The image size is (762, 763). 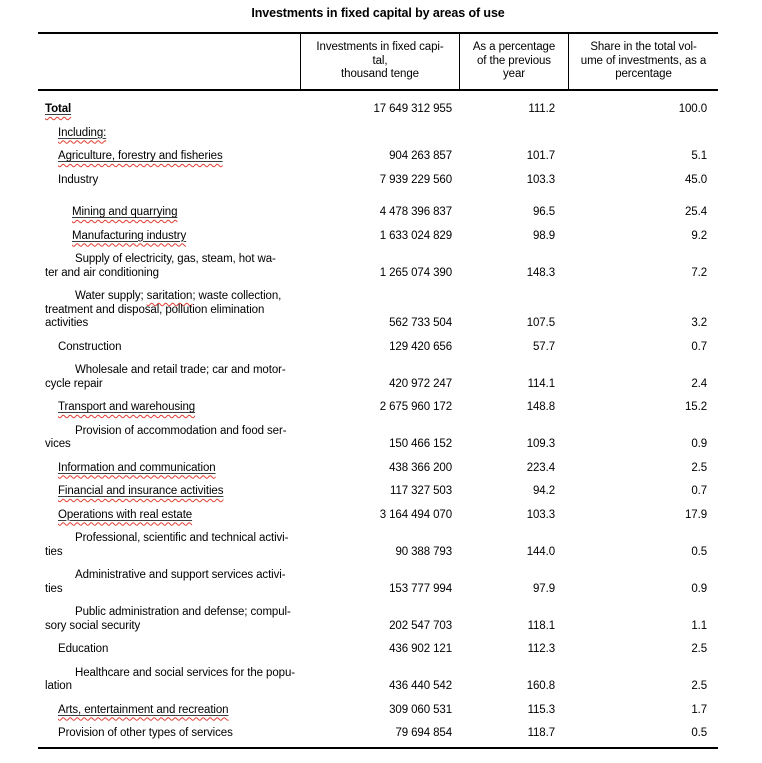 I want to click on row-label: Construction, so click(x=169, y=348).